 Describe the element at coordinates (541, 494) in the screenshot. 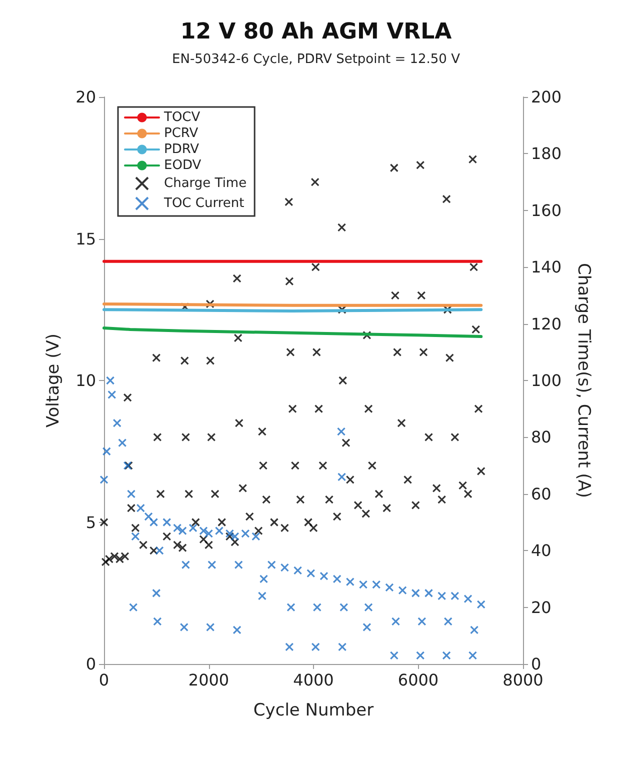

I see `y2-tick-label: 60` at that location.